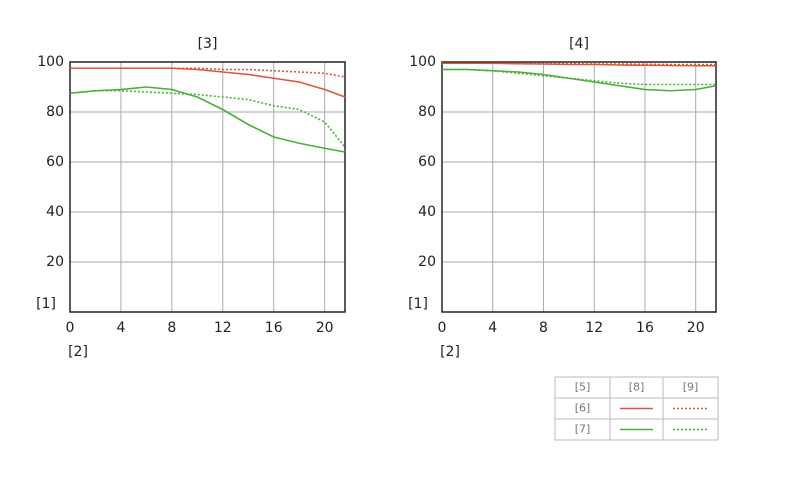  What do you see at coordinates (208, 44) in the screenshot?
I see `chart-title: [3]` at bounding box center [208, 44].